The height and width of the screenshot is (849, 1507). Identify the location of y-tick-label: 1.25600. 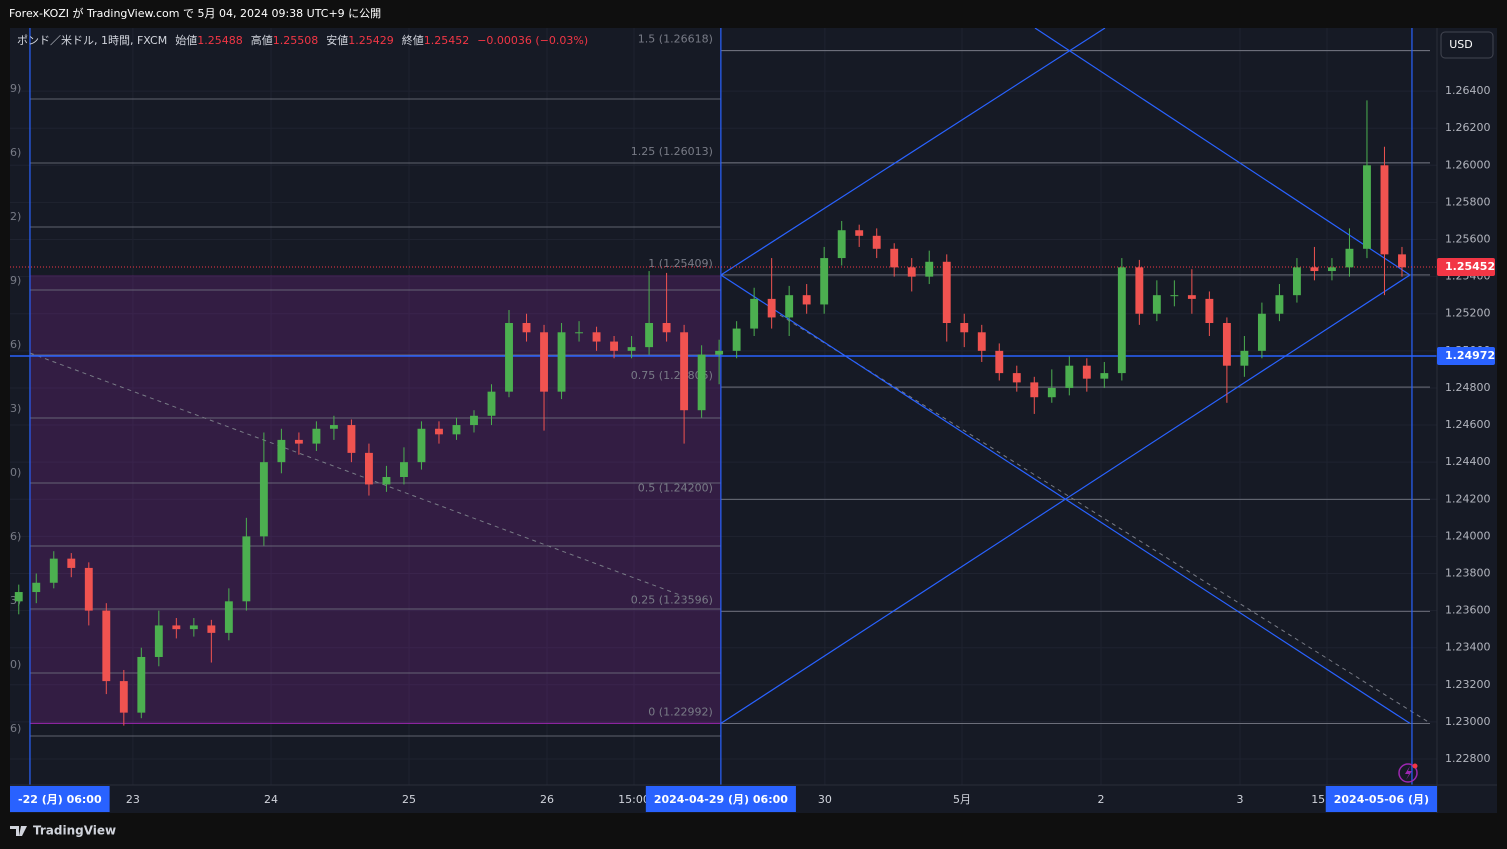
(1468, 239).